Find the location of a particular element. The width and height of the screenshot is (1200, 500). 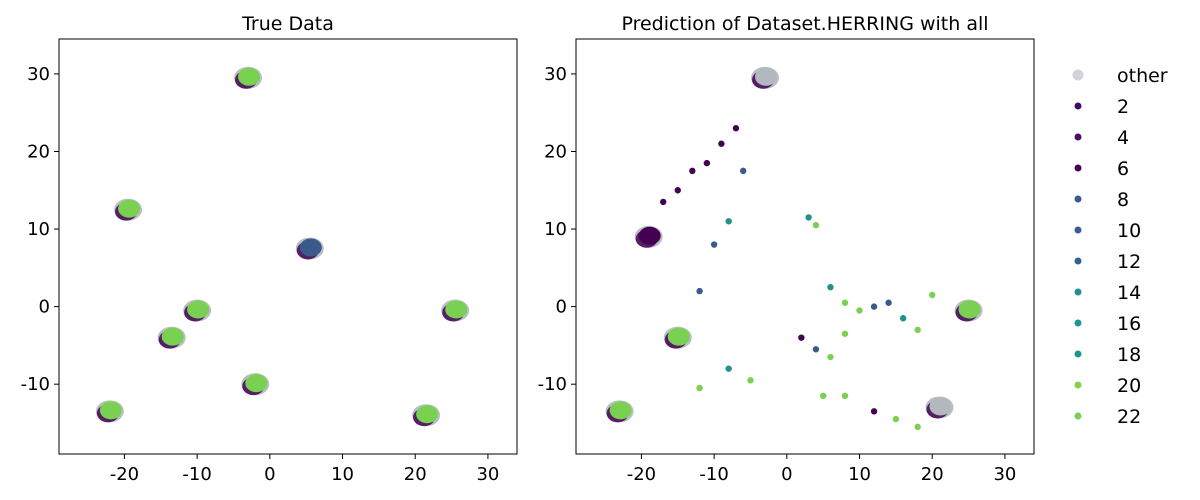

legend-item: 14 is located at coordinates (1107, 293).